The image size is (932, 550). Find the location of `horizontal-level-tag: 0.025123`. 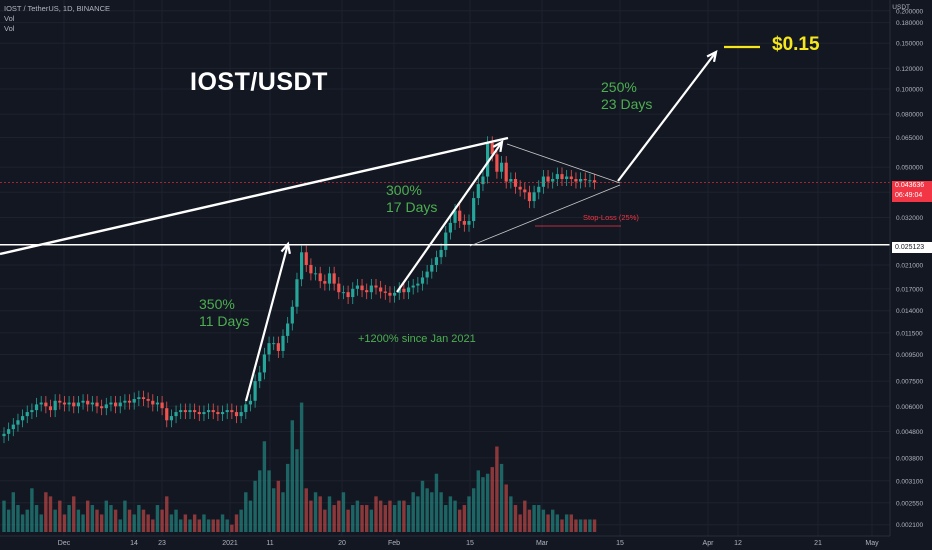

horizontal-level-tag: 0.025123 is located at coordinates (912, 247).